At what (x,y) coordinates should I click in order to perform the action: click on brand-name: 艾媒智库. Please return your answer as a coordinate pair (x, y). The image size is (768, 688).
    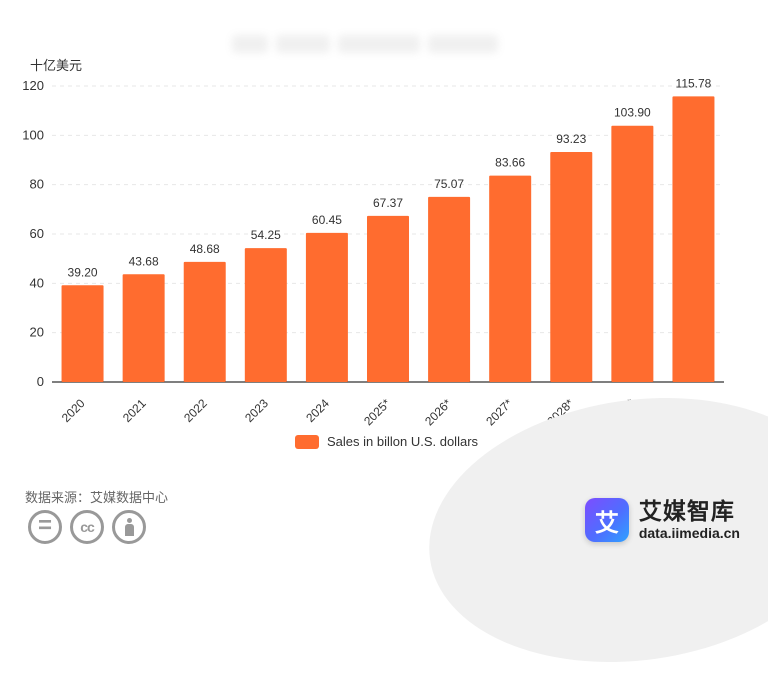
    Looking at the image, I should click on (686, 510).